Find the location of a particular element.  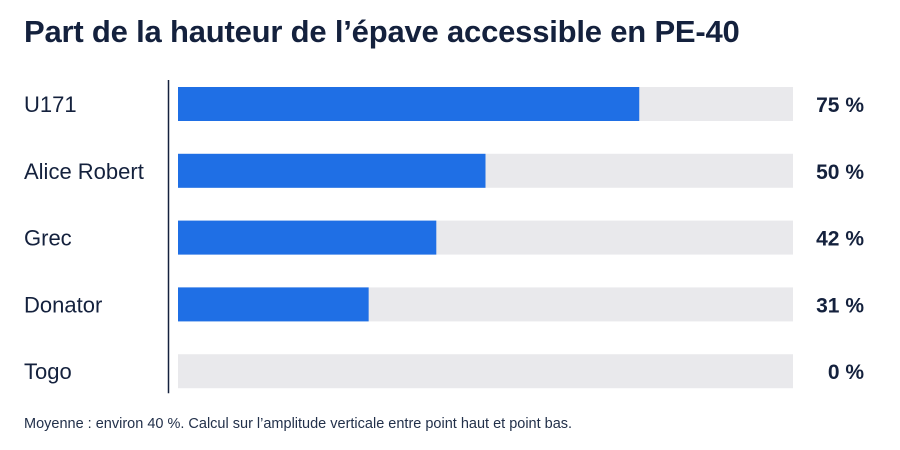

category-label: U171 is located at coordinates (50, 104).